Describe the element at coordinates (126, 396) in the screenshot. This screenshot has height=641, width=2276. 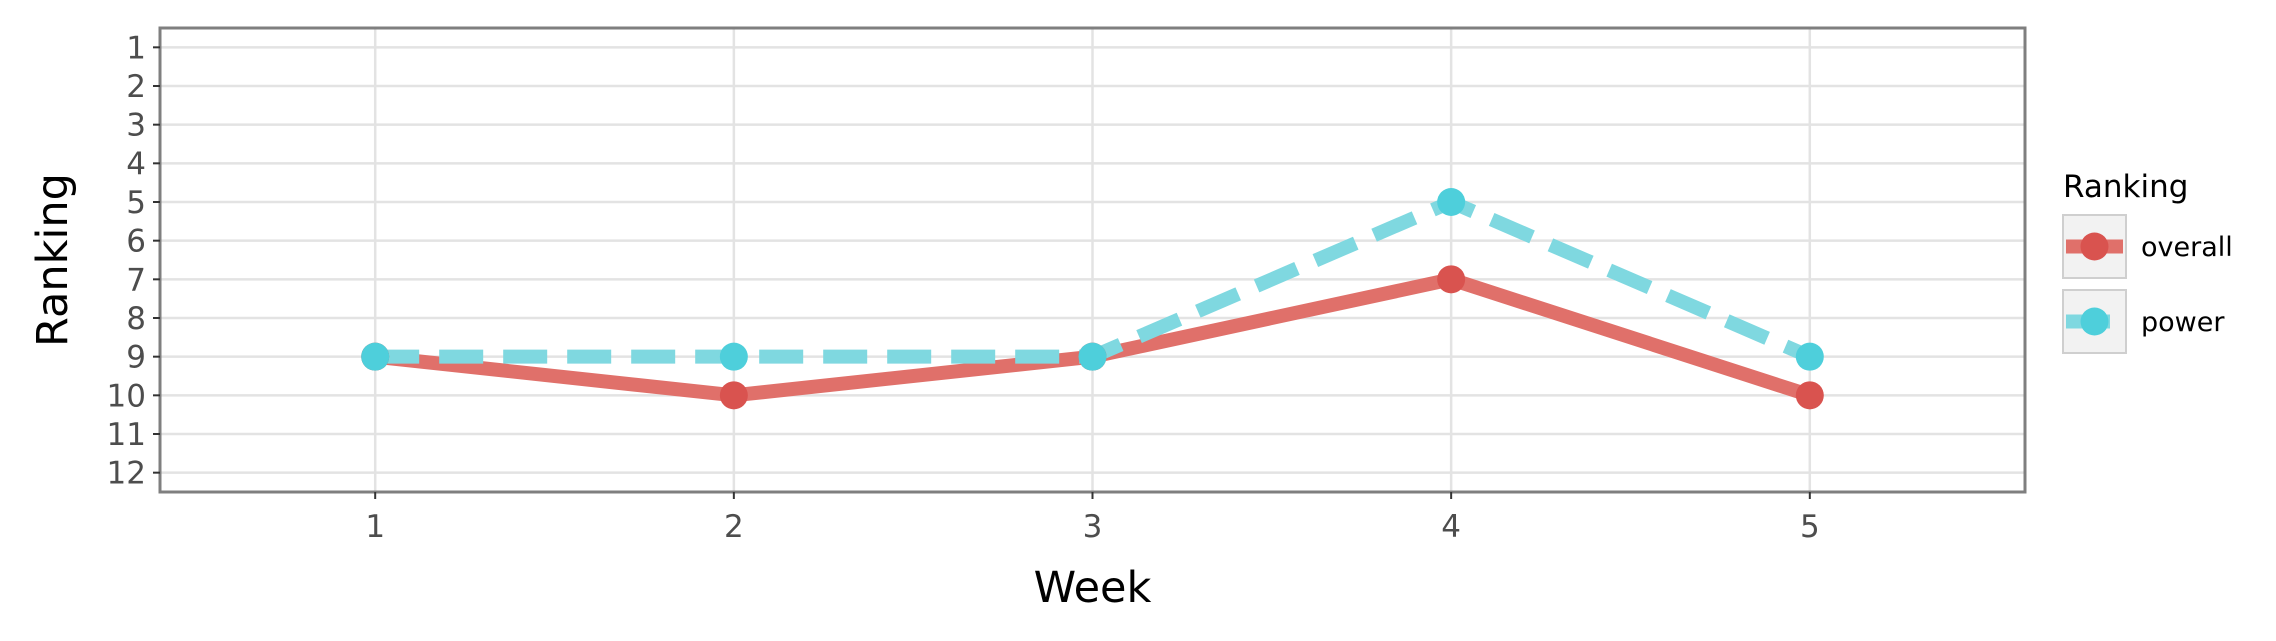
I see `y-tick-label: 10` at that location.